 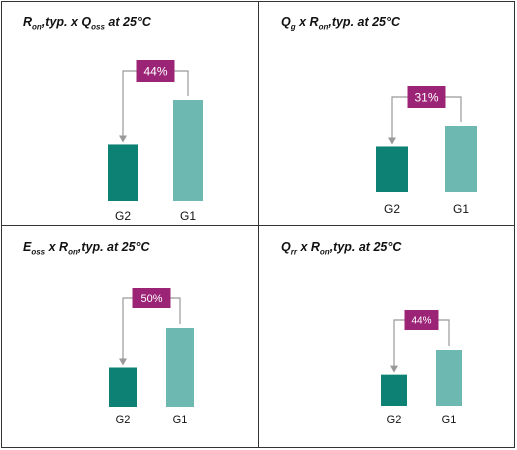 I want to click on reduction-badge-label: 50%, so click(x=151, y=299).